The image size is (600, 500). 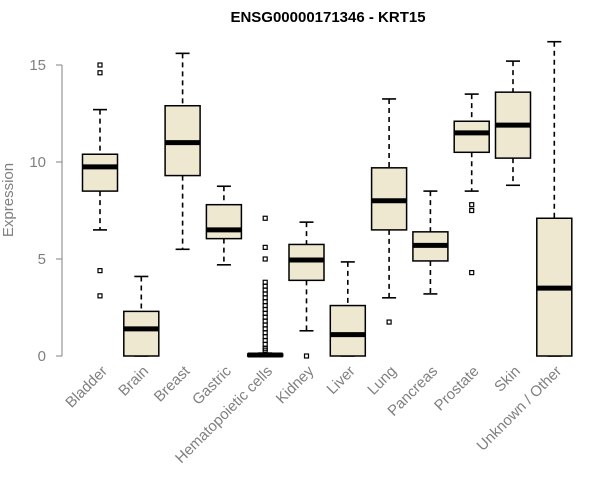 I want to click on box-brain, so click(x=141, y=316).